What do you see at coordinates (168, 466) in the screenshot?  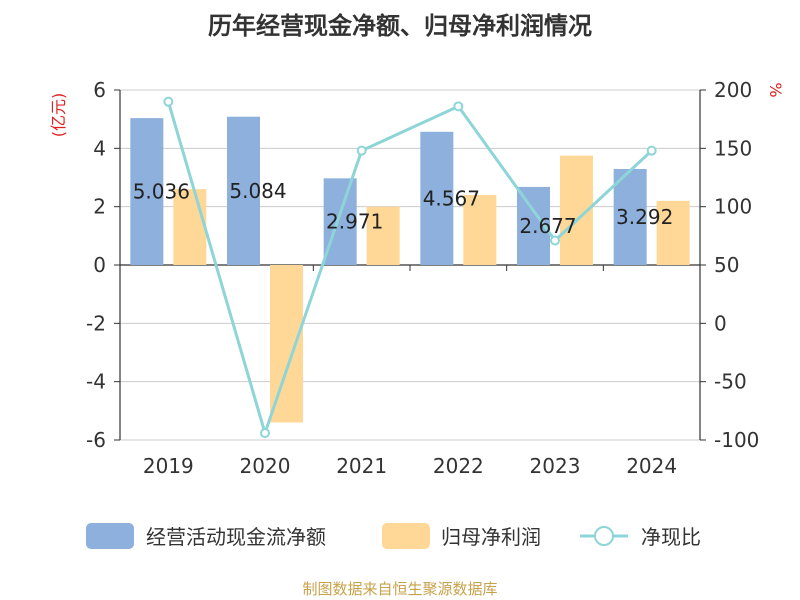 I see `x-axis-tick-label: 2019` at bounding box center [168, 466].